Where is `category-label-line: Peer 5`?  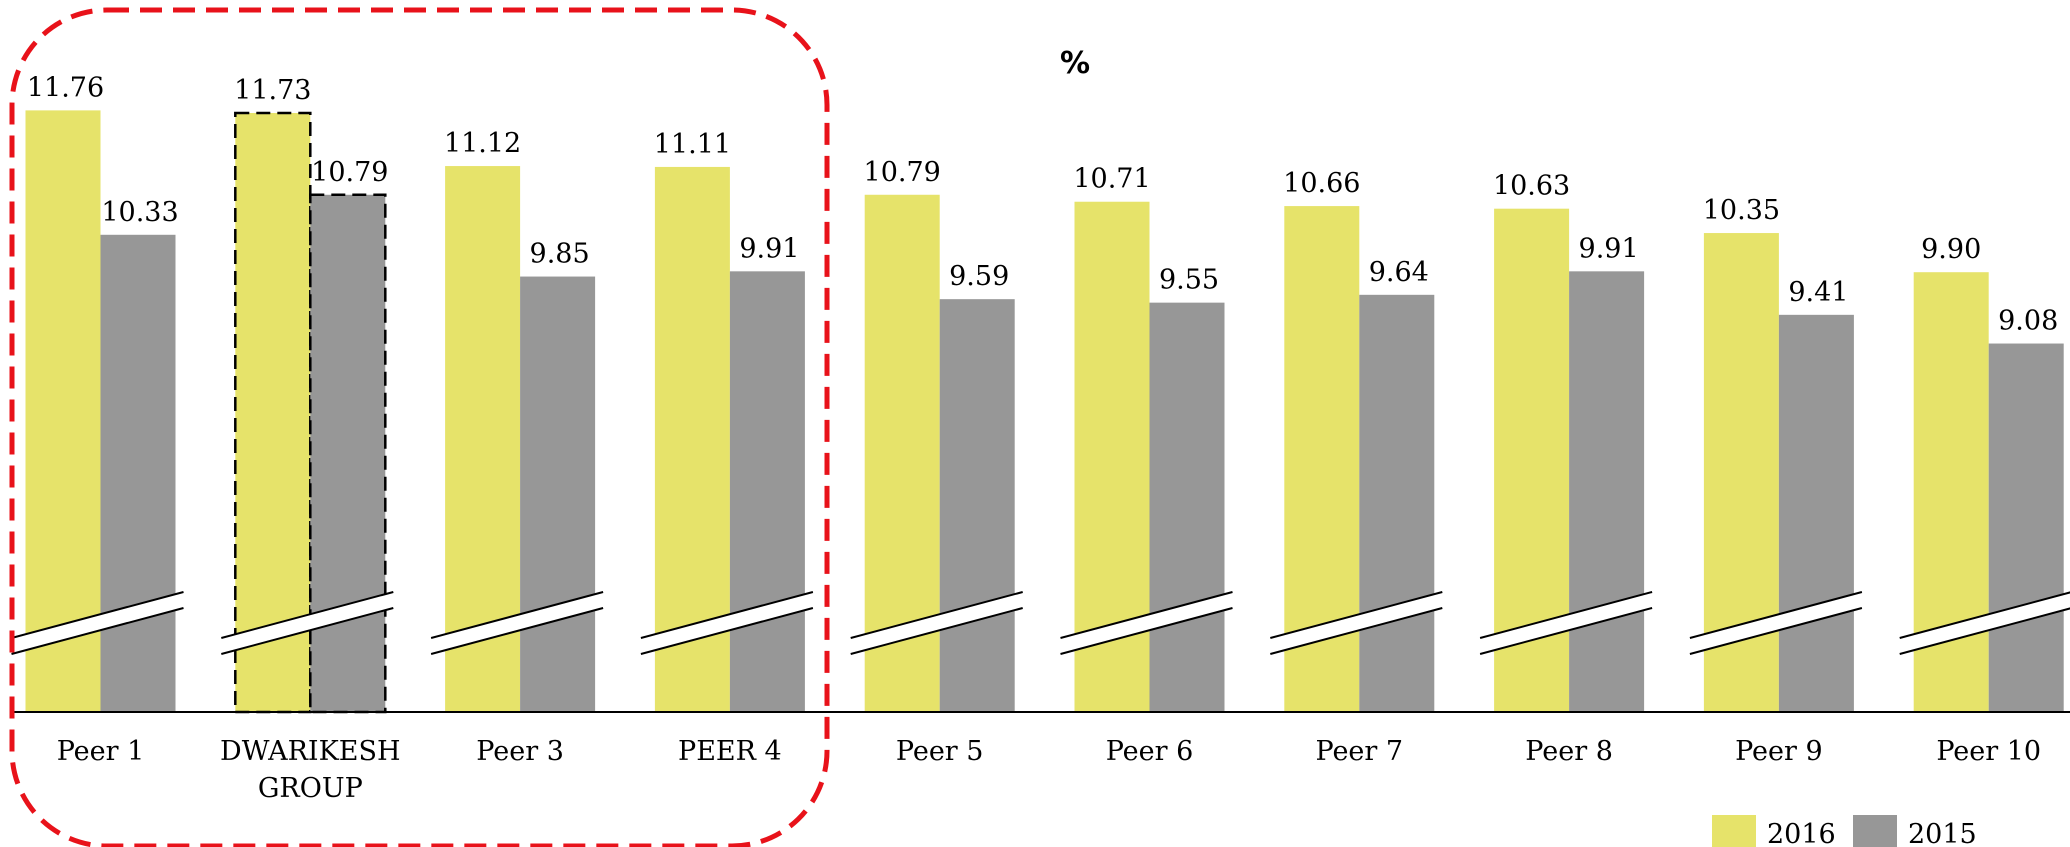 category-label-line: Peer 5 is located at coordinates (940, 751).